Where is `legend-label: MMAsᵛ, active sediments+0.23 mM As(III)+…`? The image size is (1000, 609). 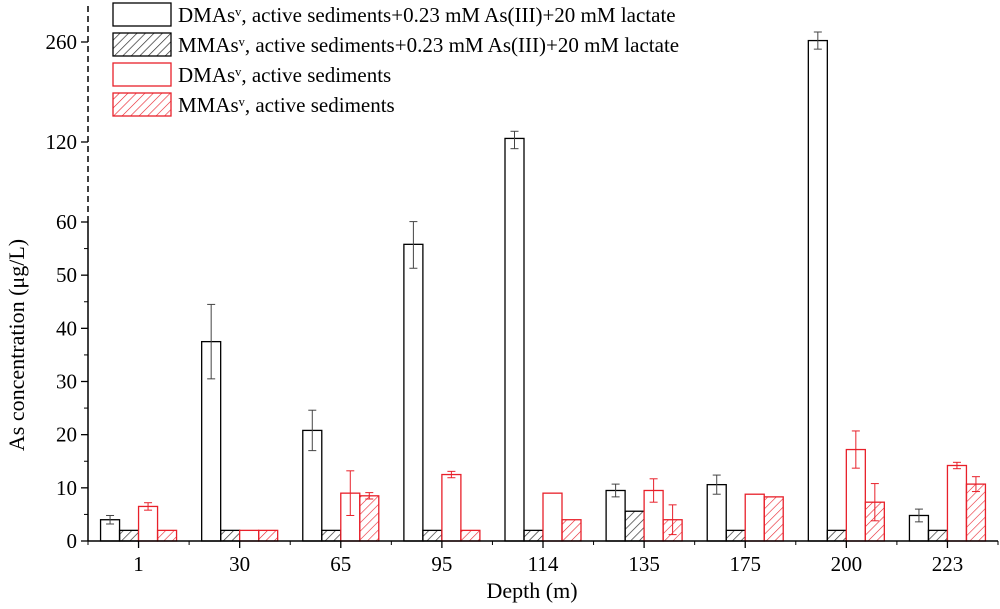 legend-label: MMAsᵛ, active sediments+0.23 mM As(III)+… is located at coordinates (428, 45).